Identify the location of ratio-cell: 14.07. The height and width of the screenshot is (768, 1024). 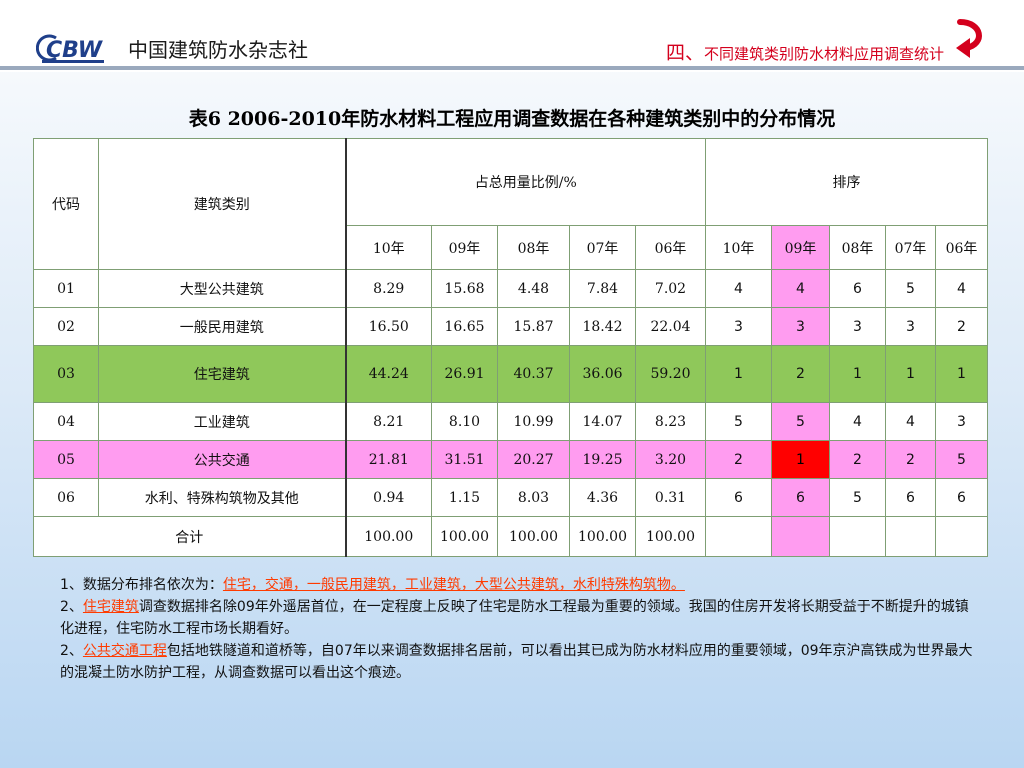
(602, 421).